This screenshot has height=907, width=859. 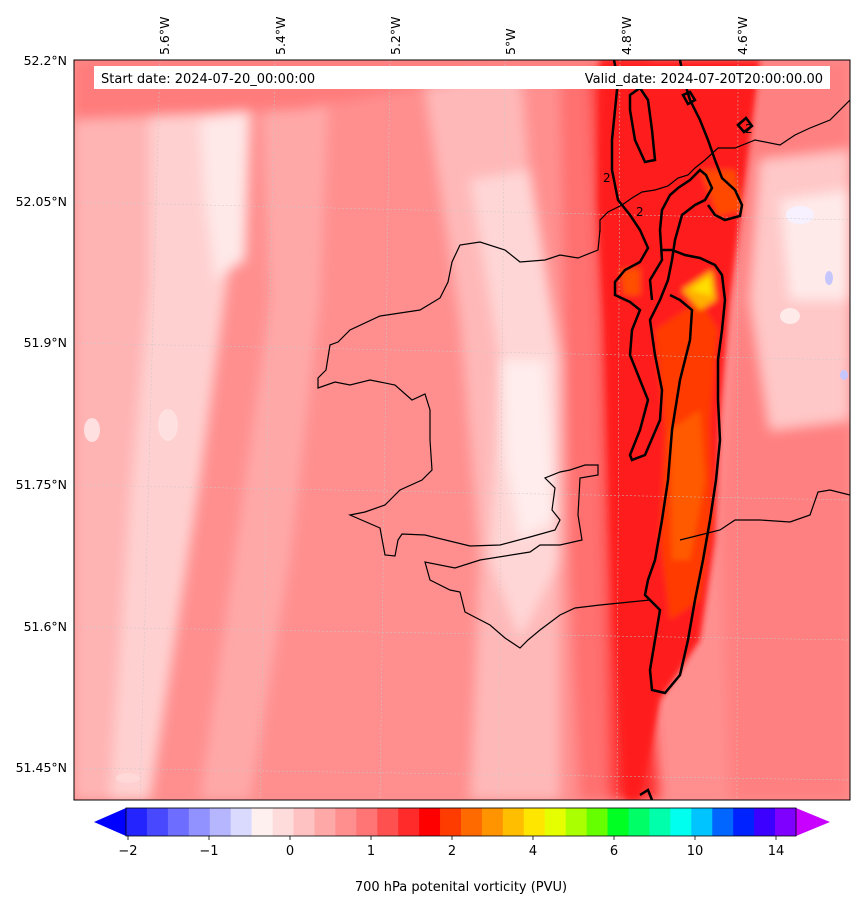 What do you see at coordinates (41, 201) in the screenshot?
I see `lat-label: 52.05°N` at bounding box center [41, 201].